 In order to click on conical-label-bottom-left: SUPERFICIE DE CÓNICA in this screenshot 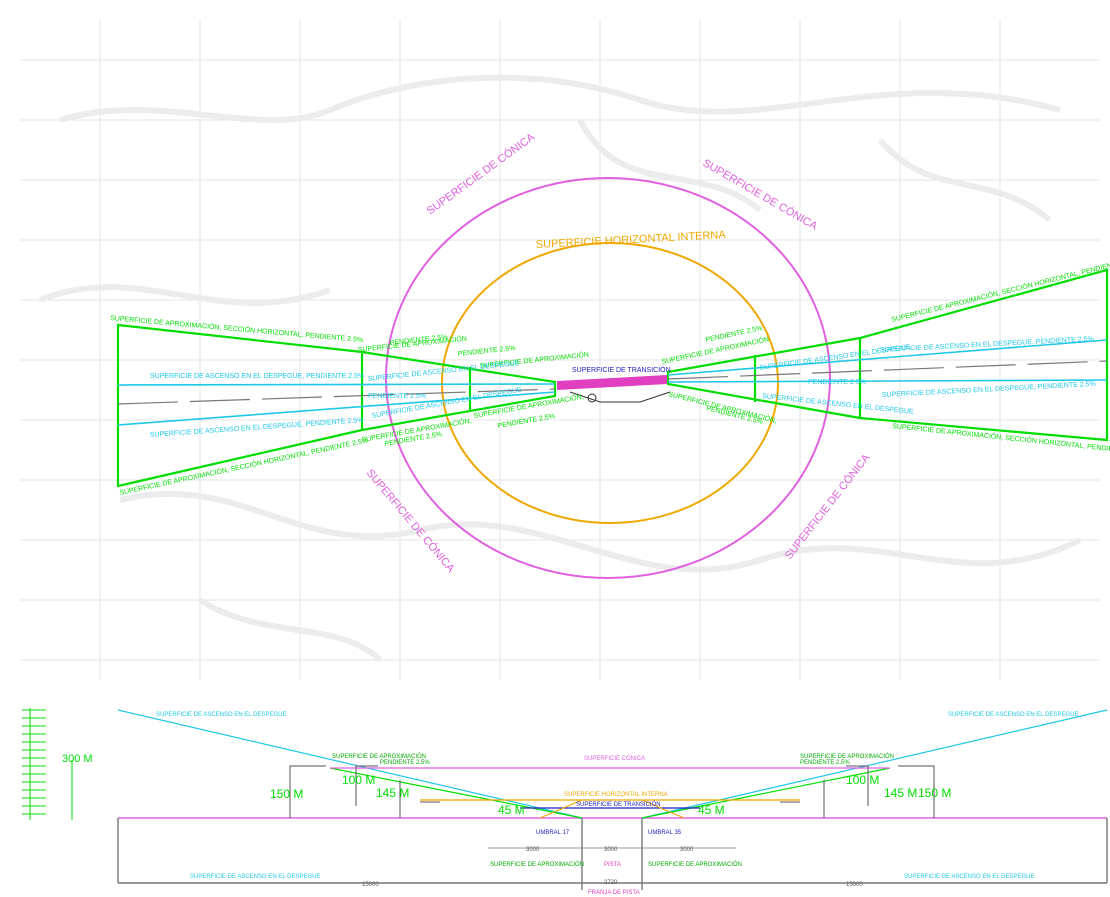, I will do `click(411, 521)`.